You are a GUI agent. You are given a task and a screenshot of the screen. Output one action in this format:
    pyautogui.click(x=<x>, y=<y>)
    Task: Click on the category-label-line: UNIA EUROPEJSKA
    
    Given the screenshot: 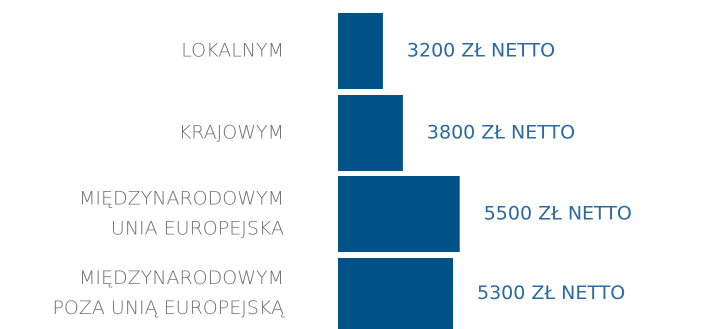 What is the action you would take?
    pyautogui.click(x=197, y=229)
    